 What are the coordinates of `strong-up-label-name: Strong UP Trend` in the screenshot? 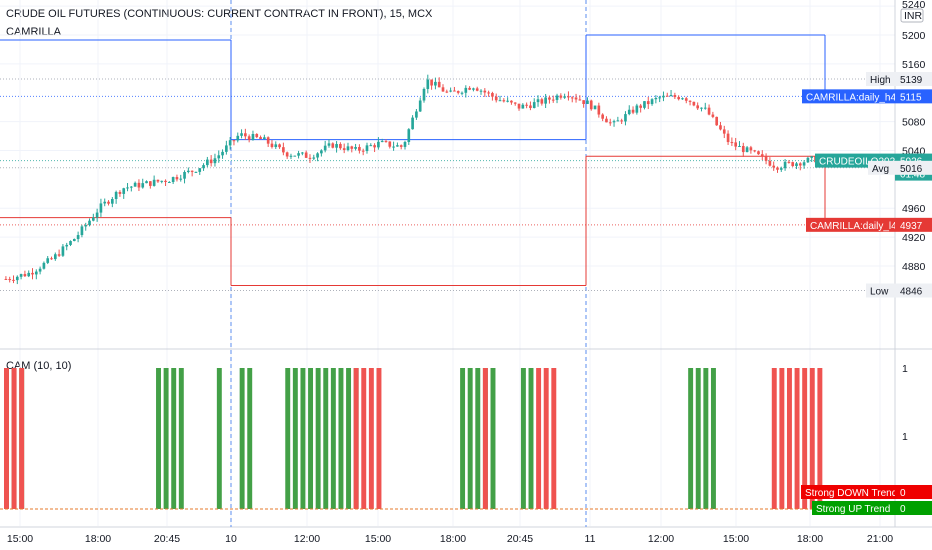 It's located at (853, 509).